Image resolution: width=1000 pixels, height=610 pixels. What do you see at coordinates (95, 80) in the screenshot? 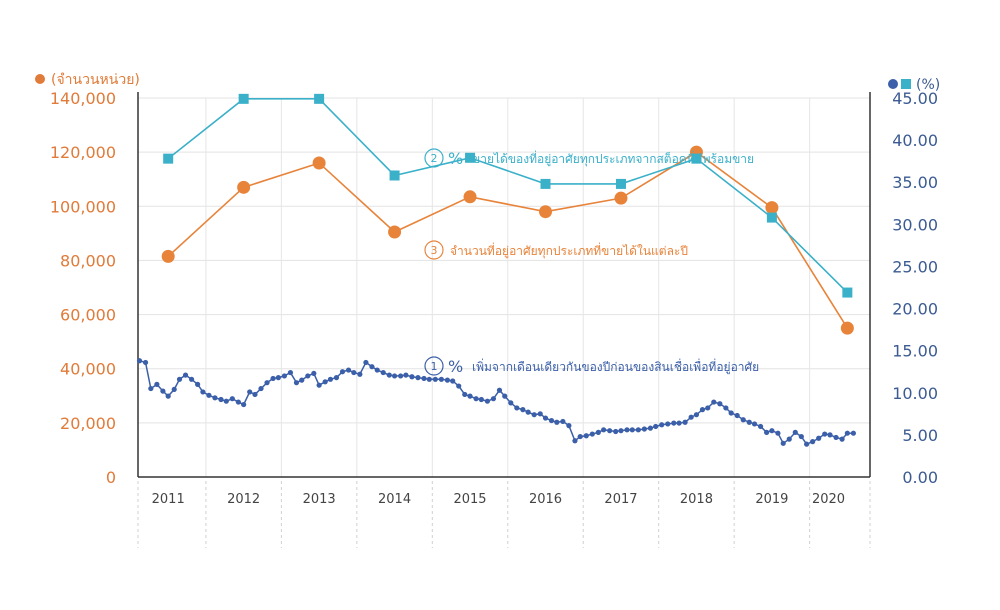
I see `left-axis-unit-label: (จำนวนหน่วย)` at bounding box center [95, 80].